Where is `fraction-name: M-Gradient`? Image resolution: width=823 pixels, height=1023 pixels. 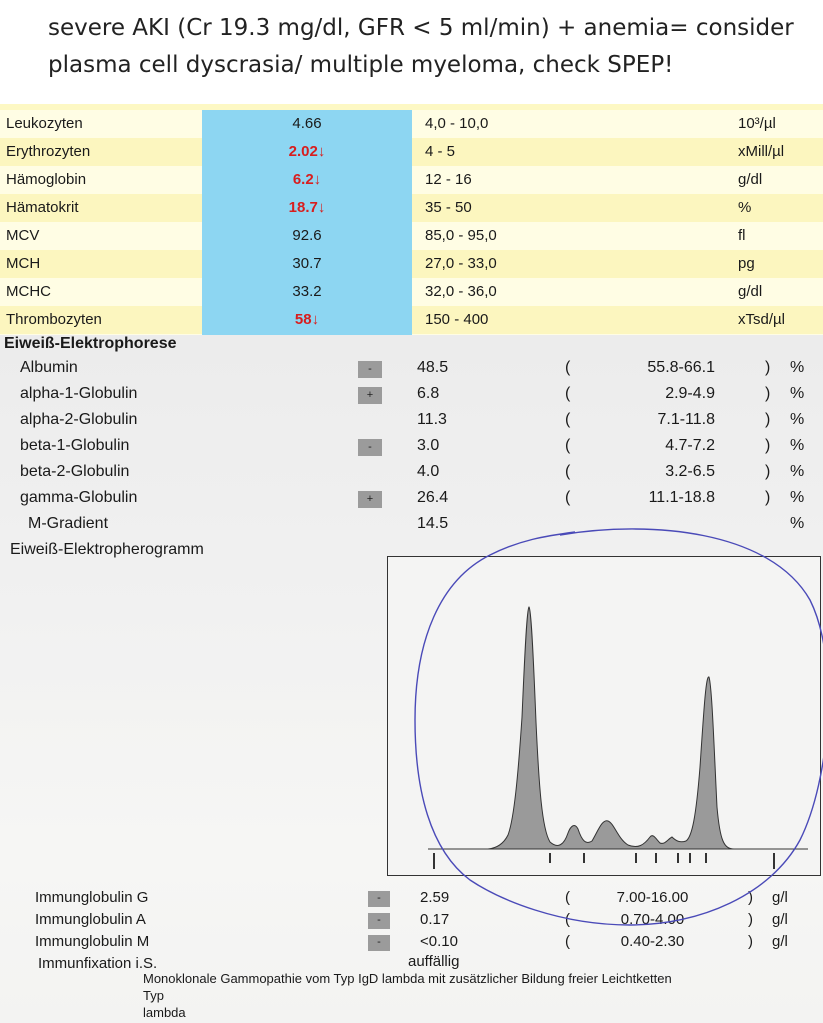 fraction-name: M-Gradient is located at coordinates (68, 523).